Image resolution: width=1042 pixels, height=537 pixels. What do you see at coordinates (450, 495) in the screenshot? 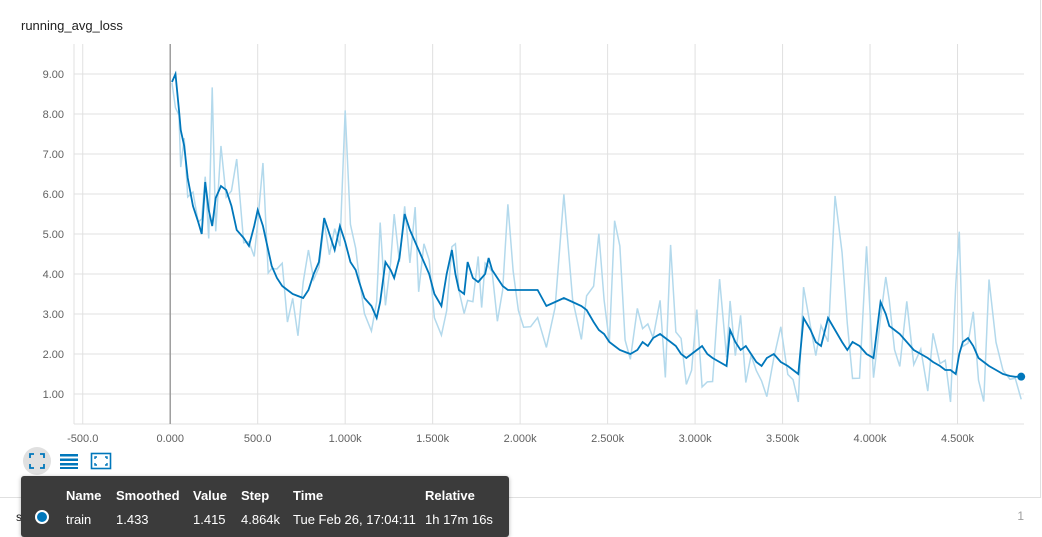
I see `tooltip-header-relative: Relative` at bounding box center [450, 495].